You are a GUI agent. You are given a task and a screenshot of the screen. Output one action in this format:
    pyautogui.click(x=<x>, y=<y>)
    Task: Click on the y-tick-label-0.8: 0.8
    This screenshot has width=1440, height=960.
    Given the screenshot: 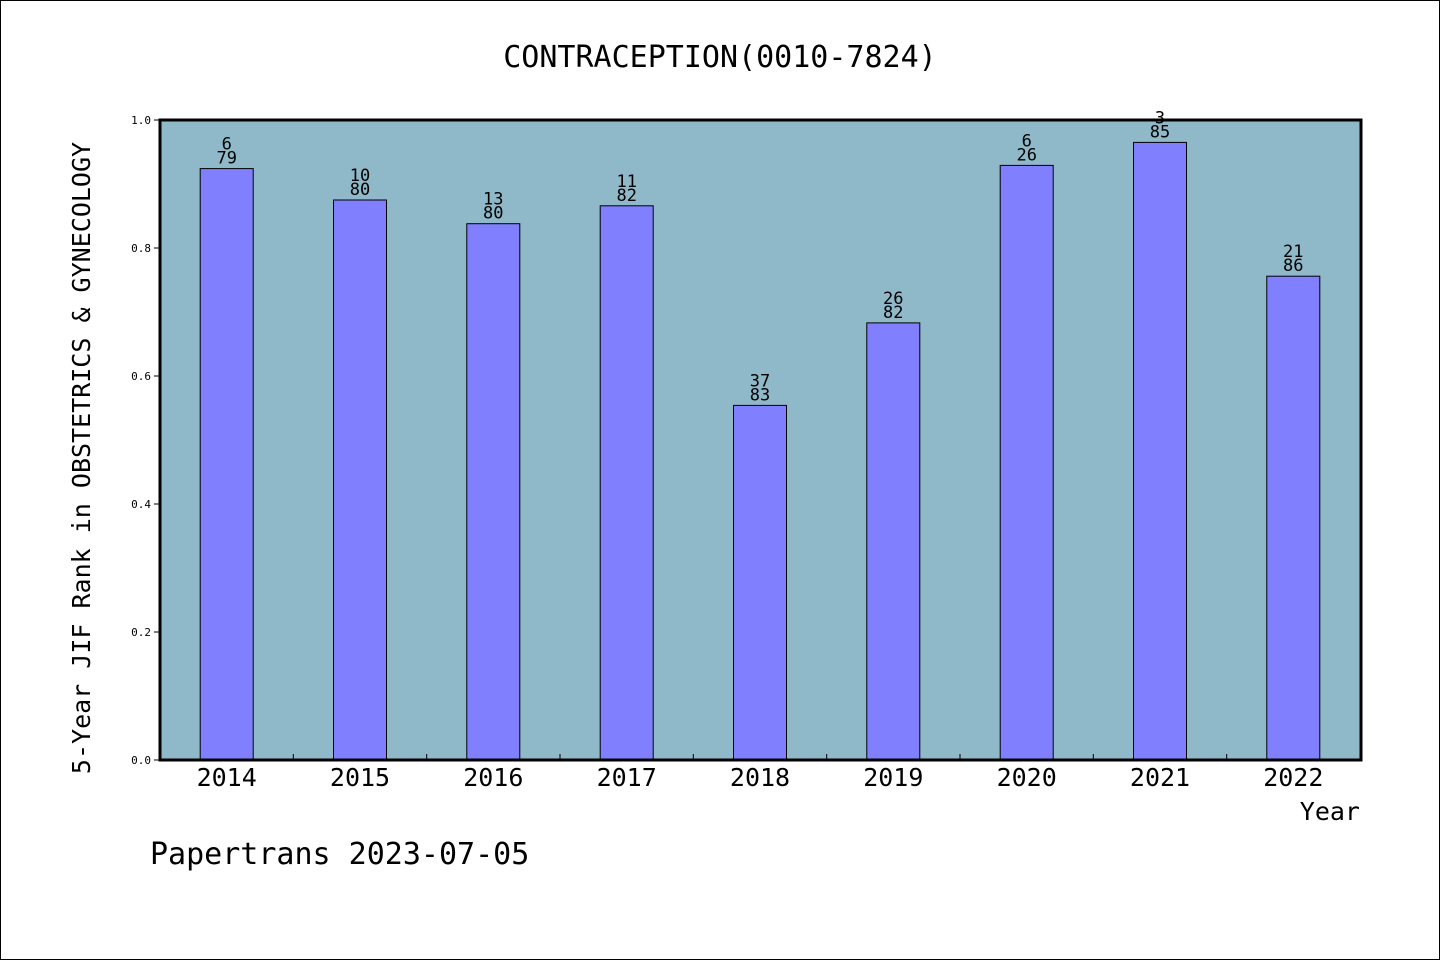 What is the action you would take?
    pyautogui.click(x=141, y=248)
    